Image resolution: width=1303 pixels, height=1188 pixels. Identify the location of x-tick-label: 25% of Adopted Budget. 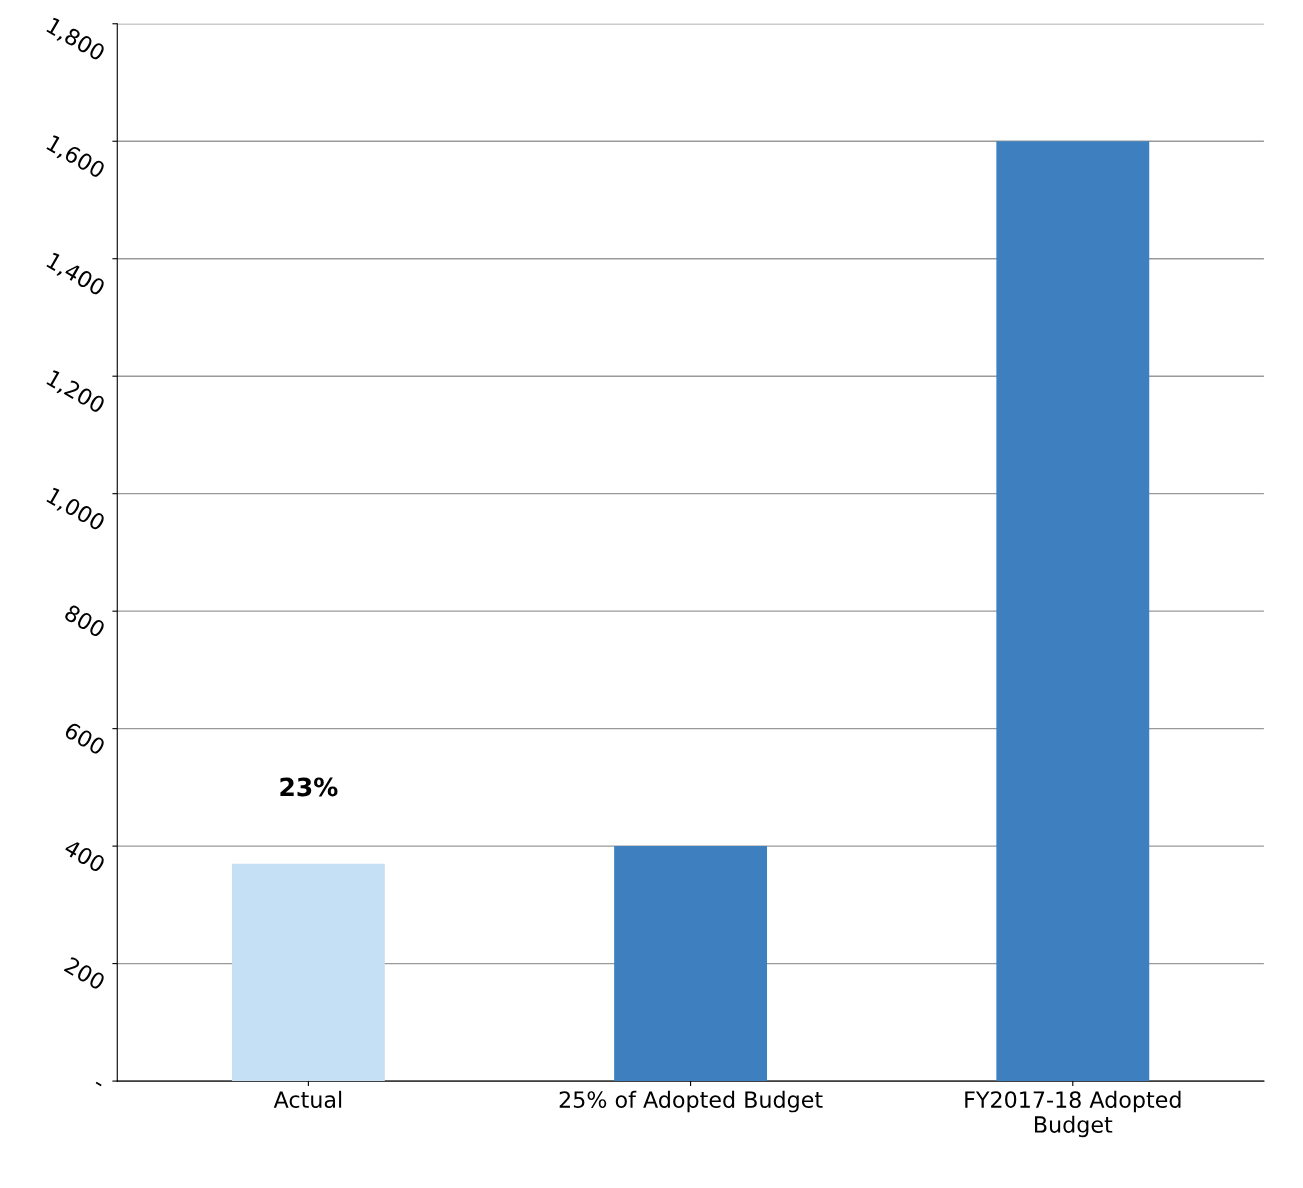
(691, 1101).